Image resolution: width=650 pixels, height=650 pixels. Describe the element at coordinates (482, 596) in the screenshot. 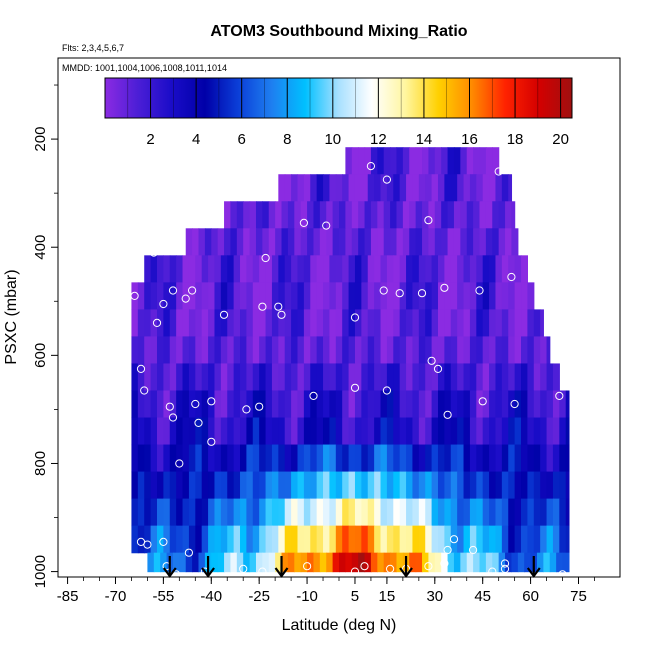

I see `x-tick-label: 45` at that location.